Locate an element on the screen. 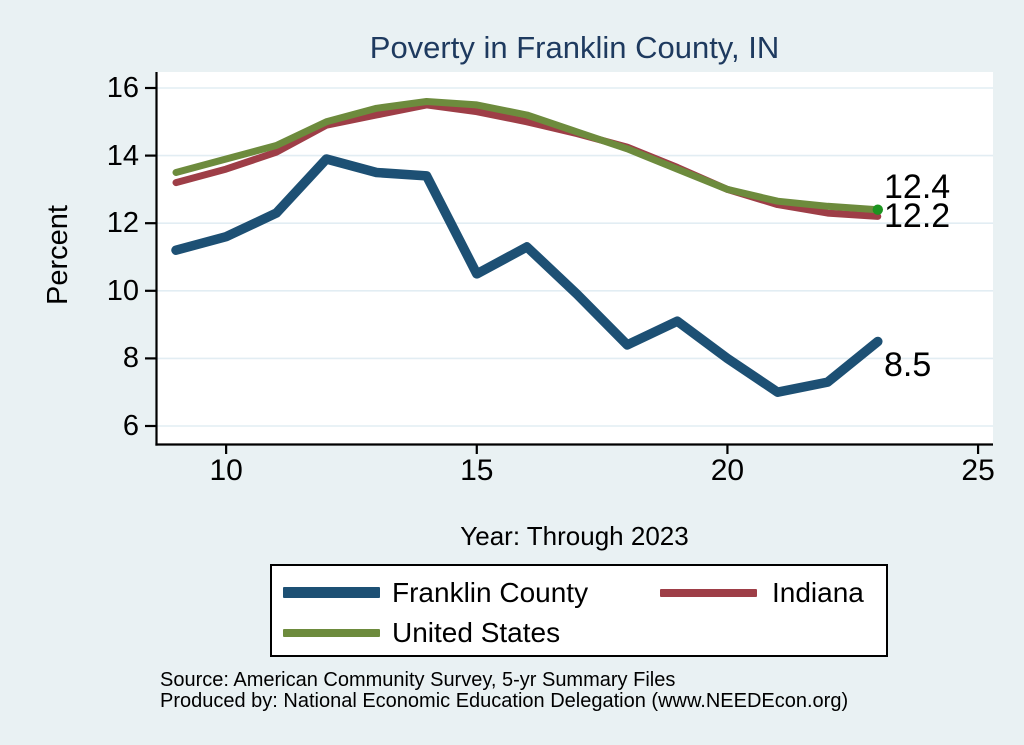  legend-box is located at coordinates (579, 610).